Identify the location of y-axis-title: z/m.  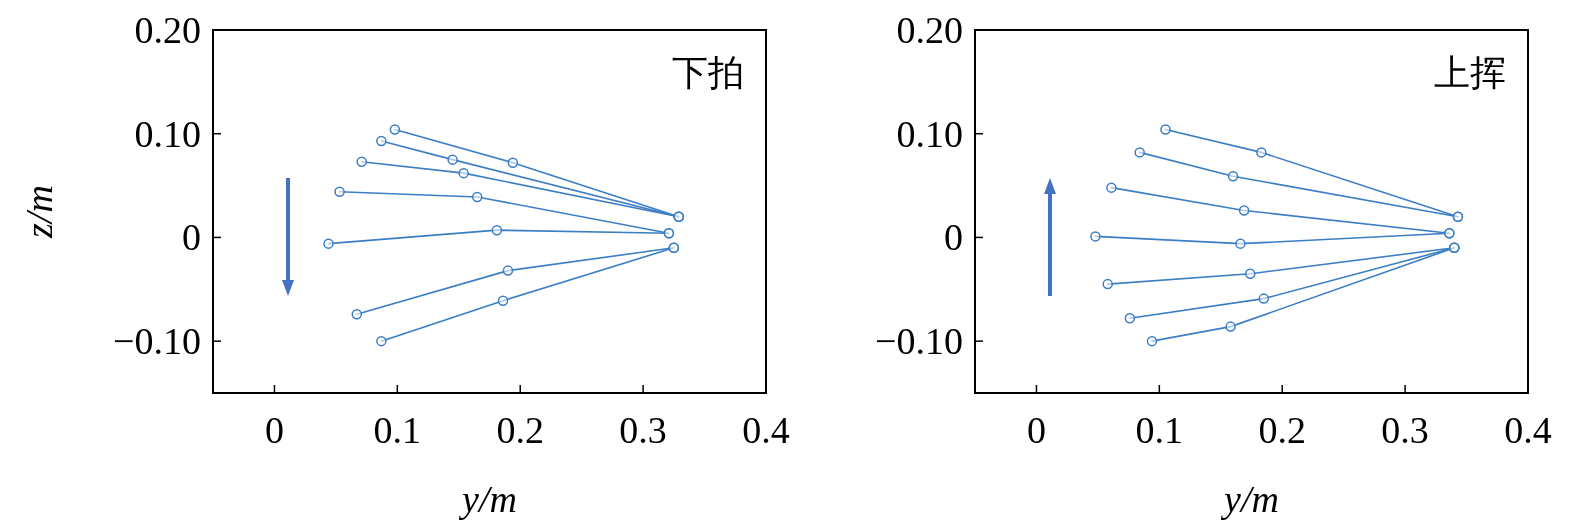
(39, 212).